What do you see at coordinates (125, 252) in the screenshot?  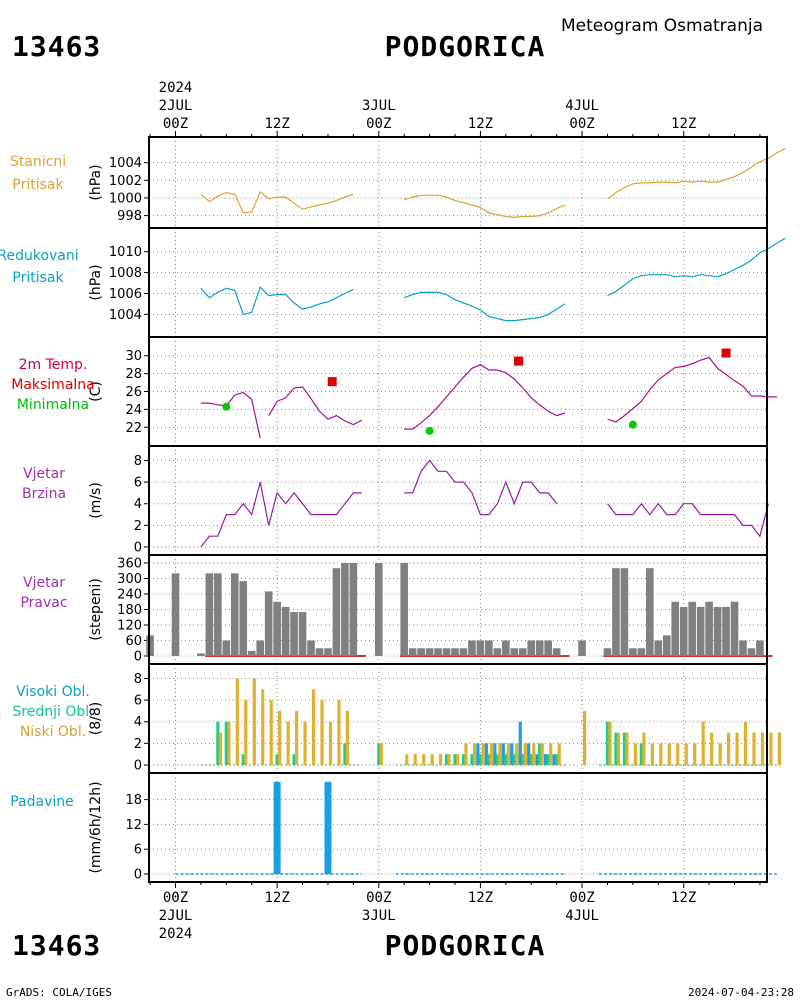 I see `y-tick-label: 1010` at bounding box center [125, 252].